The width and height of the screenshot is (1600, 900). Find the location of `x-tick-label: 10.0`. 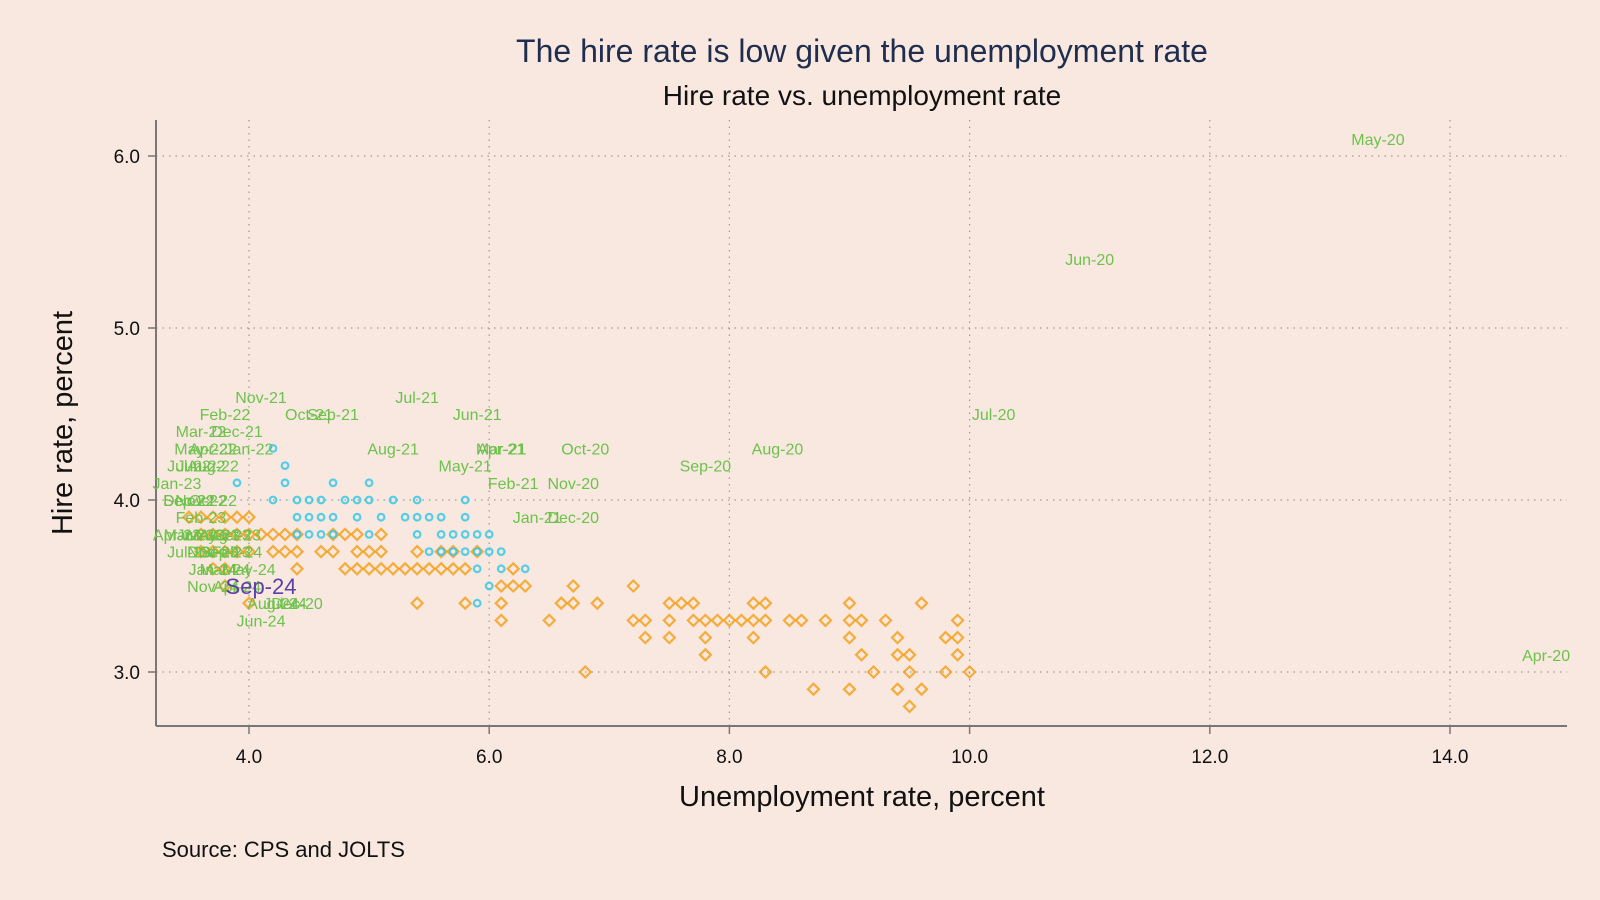

x-tick-label: 10.0 is located at coordinates (969, 757).